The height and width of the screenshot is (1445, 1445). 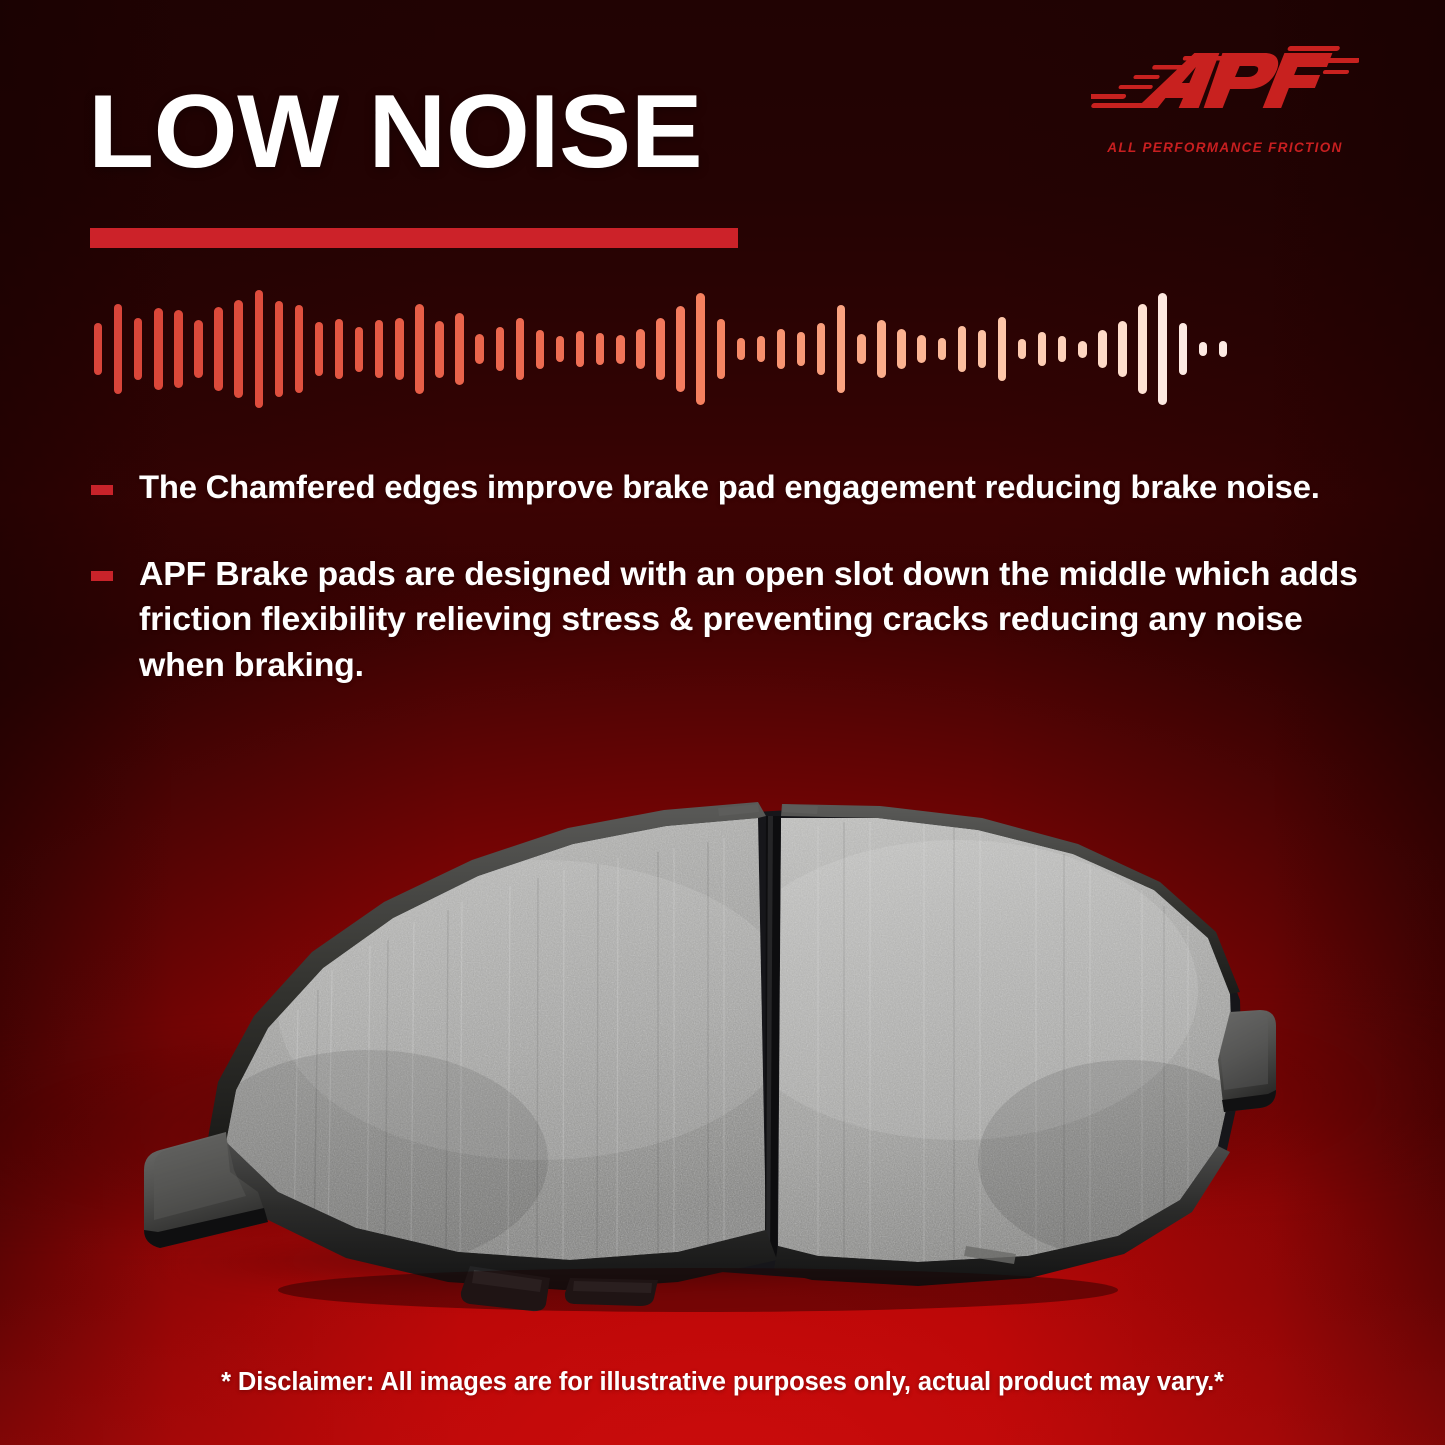 I want to click on page-title: LOW NOISE, so click(x=395, y=132).